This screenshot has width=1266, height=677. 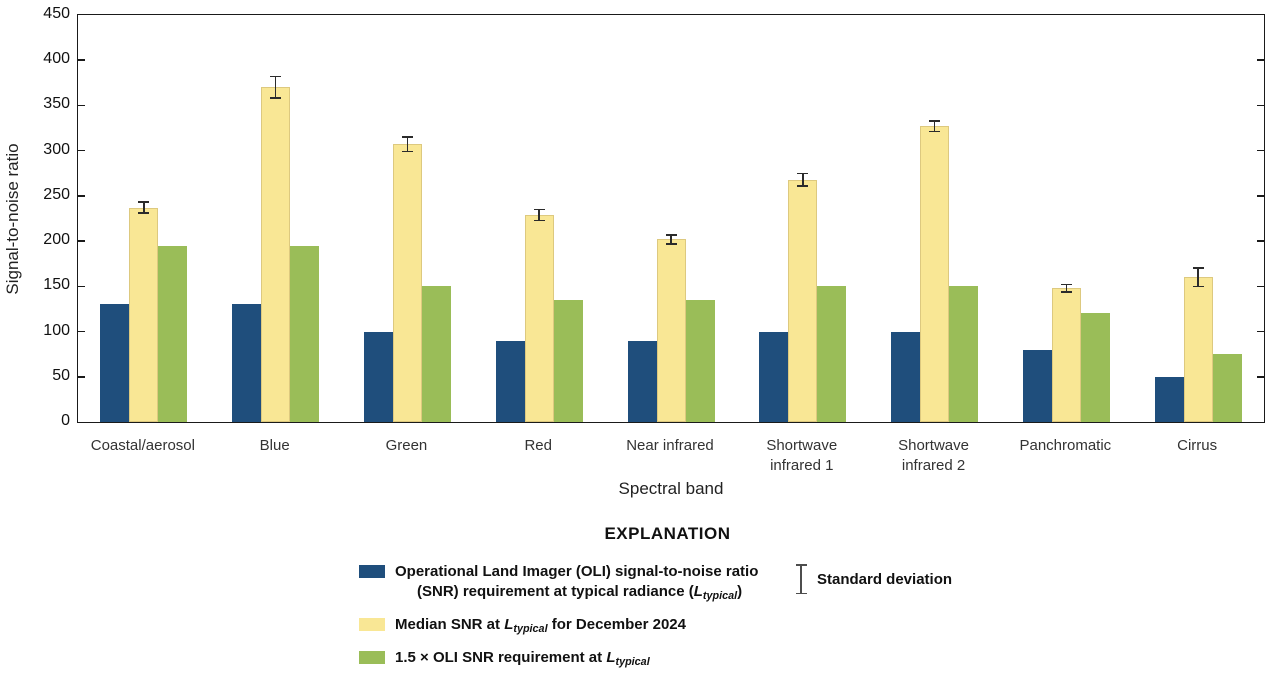 What do you see at coordinates (538, 445) in the screenshot?
I see `x-category-label: Red` at bounding box center [538, 445].